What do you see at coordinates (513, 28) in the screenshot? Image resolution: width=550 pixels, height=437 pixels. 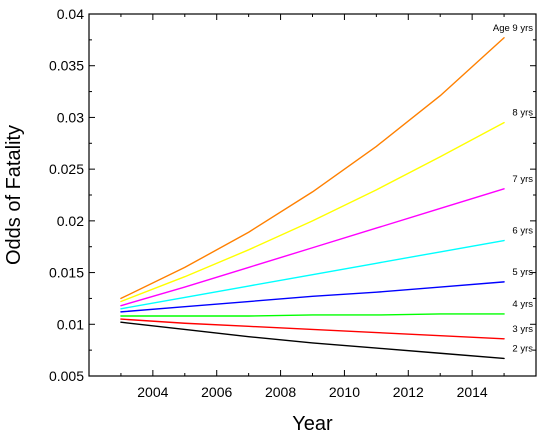 I see `series-label-0: Age 9 yrs` at bounding box center [513, 28].